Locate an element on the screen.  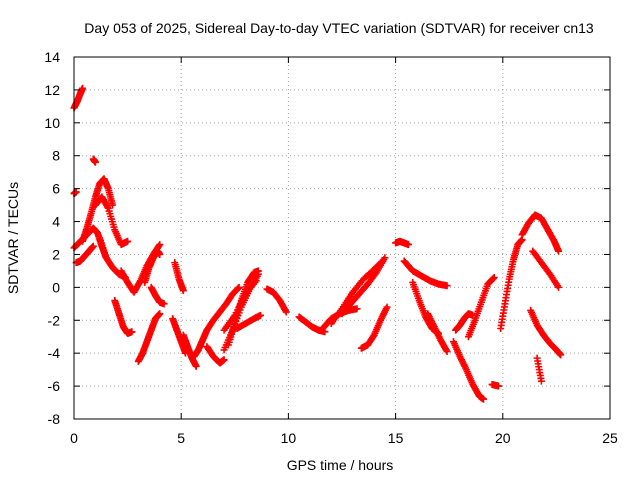
y-tick-label: 0 is located at coordinates (56, 287).